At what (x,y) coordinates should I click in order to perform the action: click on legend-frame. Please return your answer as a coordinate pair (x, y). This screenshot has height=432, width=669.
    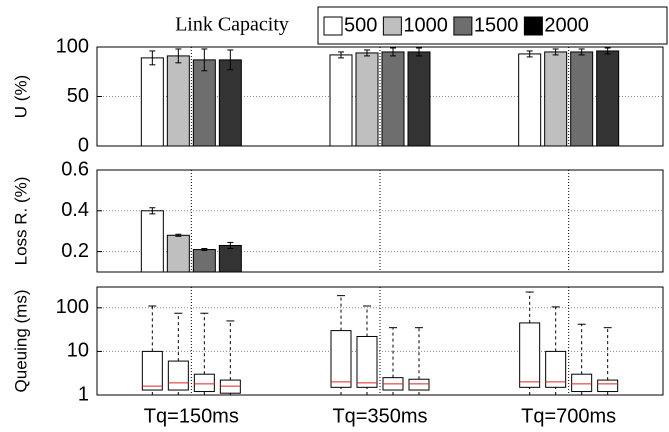
    Looking at the image, I should click on (492, 25).